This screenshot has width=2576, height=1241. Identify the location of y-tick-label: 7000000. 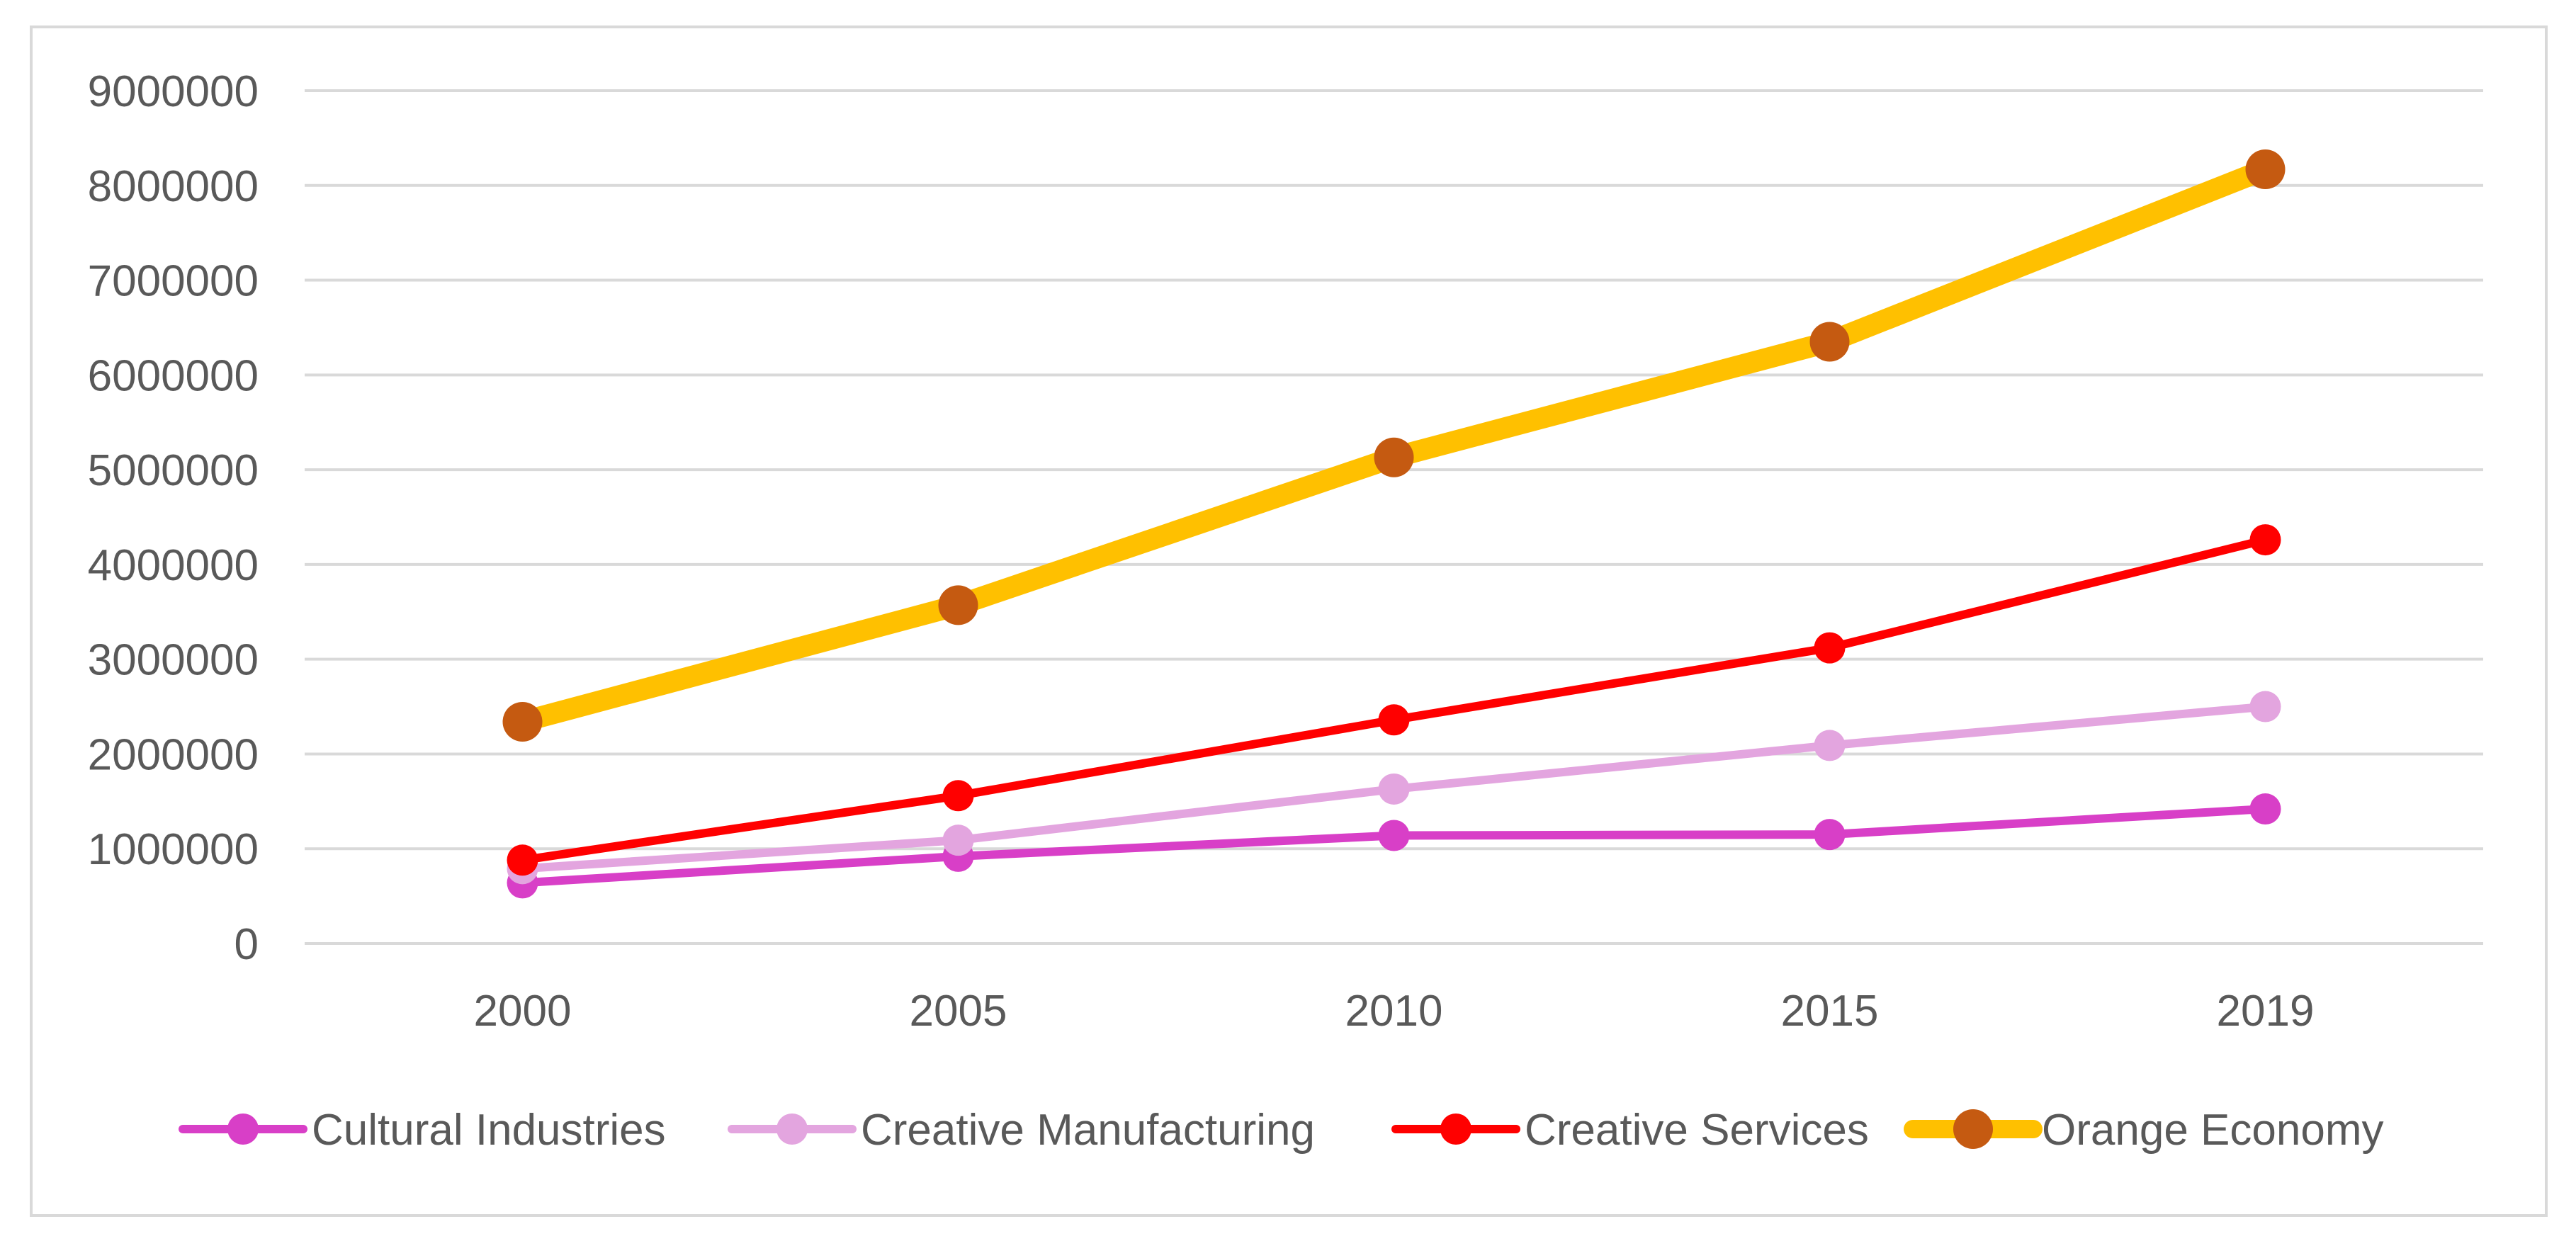
(173, 282).